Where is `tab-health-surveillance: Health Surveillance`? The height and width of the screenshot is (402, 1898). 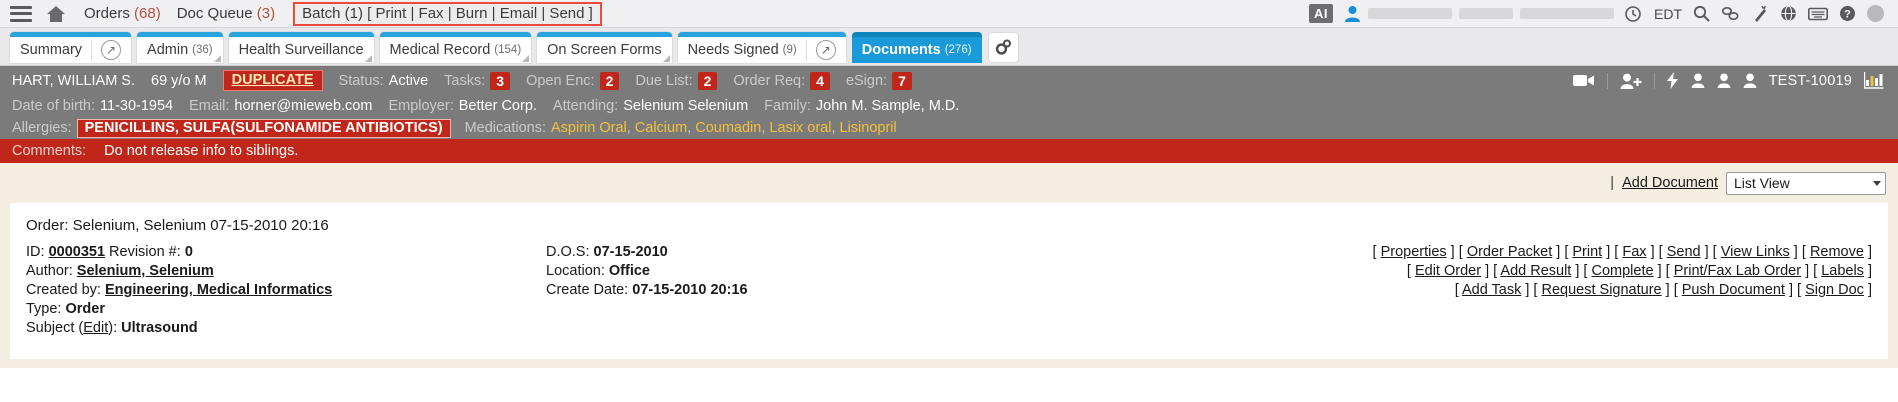 tab-health-surveillance: Health Surveillance is located at coordinates (301, 47).